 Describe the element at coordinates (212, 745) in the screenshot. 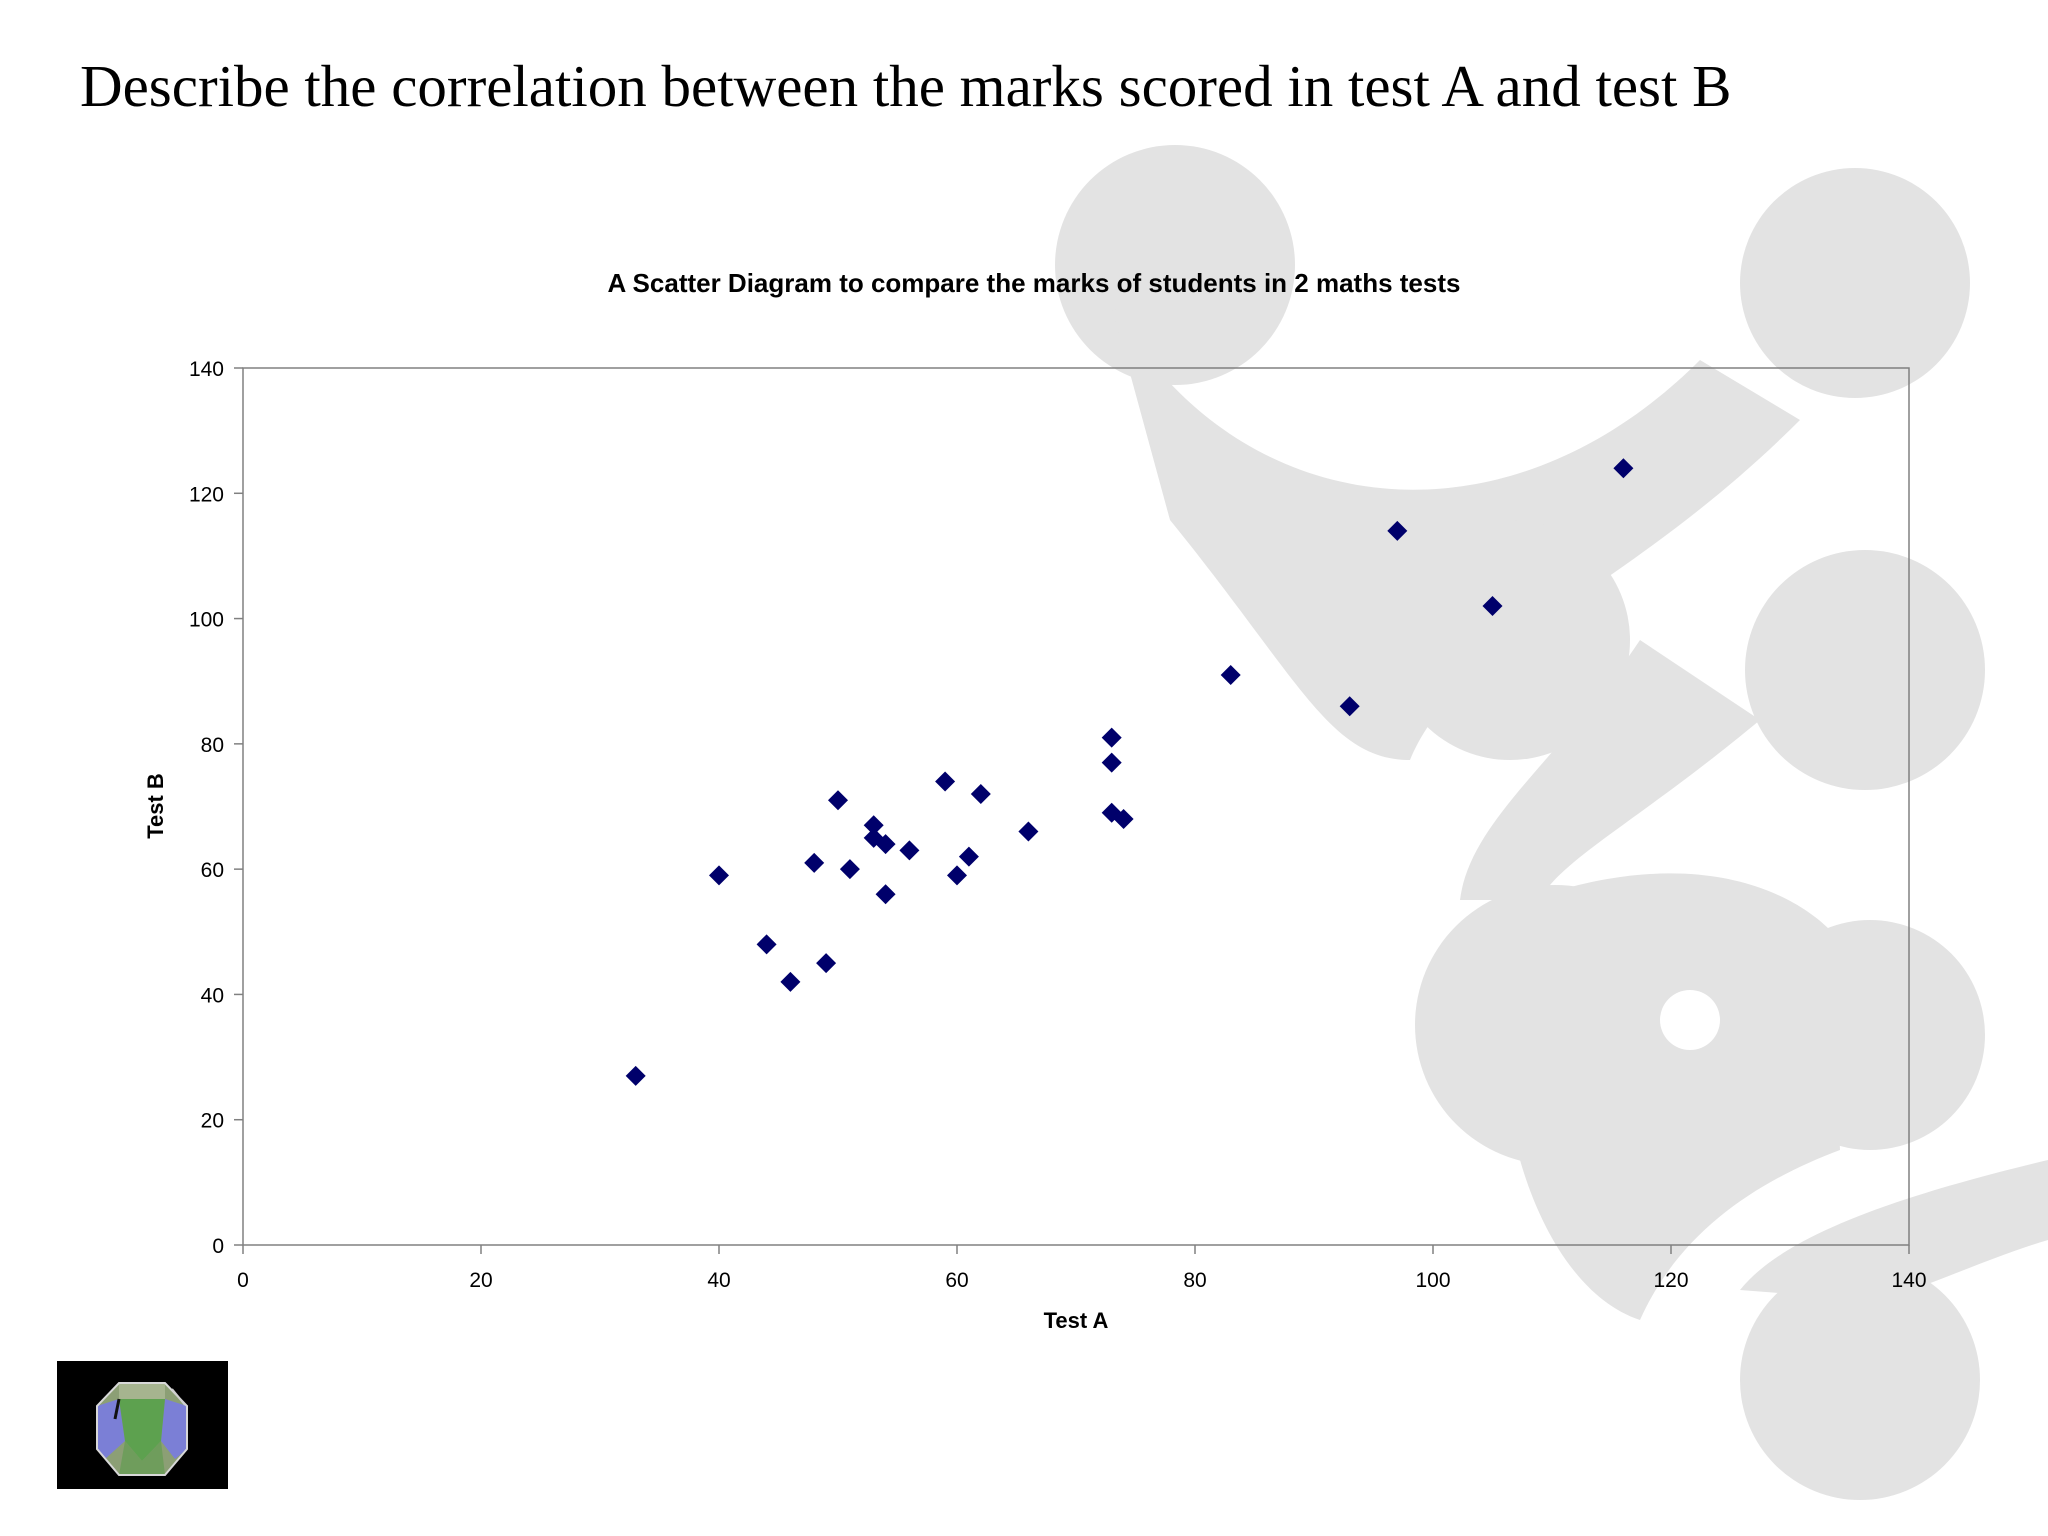

I see `y-tick-label: 80` at that location.